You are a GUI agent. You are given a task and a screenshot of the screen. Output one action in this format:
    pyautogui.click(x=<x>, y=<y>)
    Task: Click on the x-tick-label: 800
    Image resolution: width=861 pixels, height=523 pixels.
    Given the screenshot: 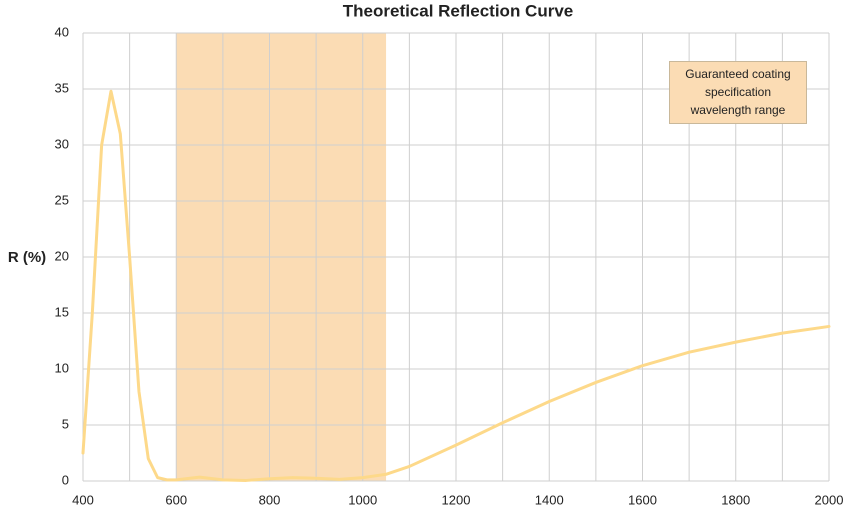 What is the action you would take?
    pyautogui.click(x=270, y=499)
    